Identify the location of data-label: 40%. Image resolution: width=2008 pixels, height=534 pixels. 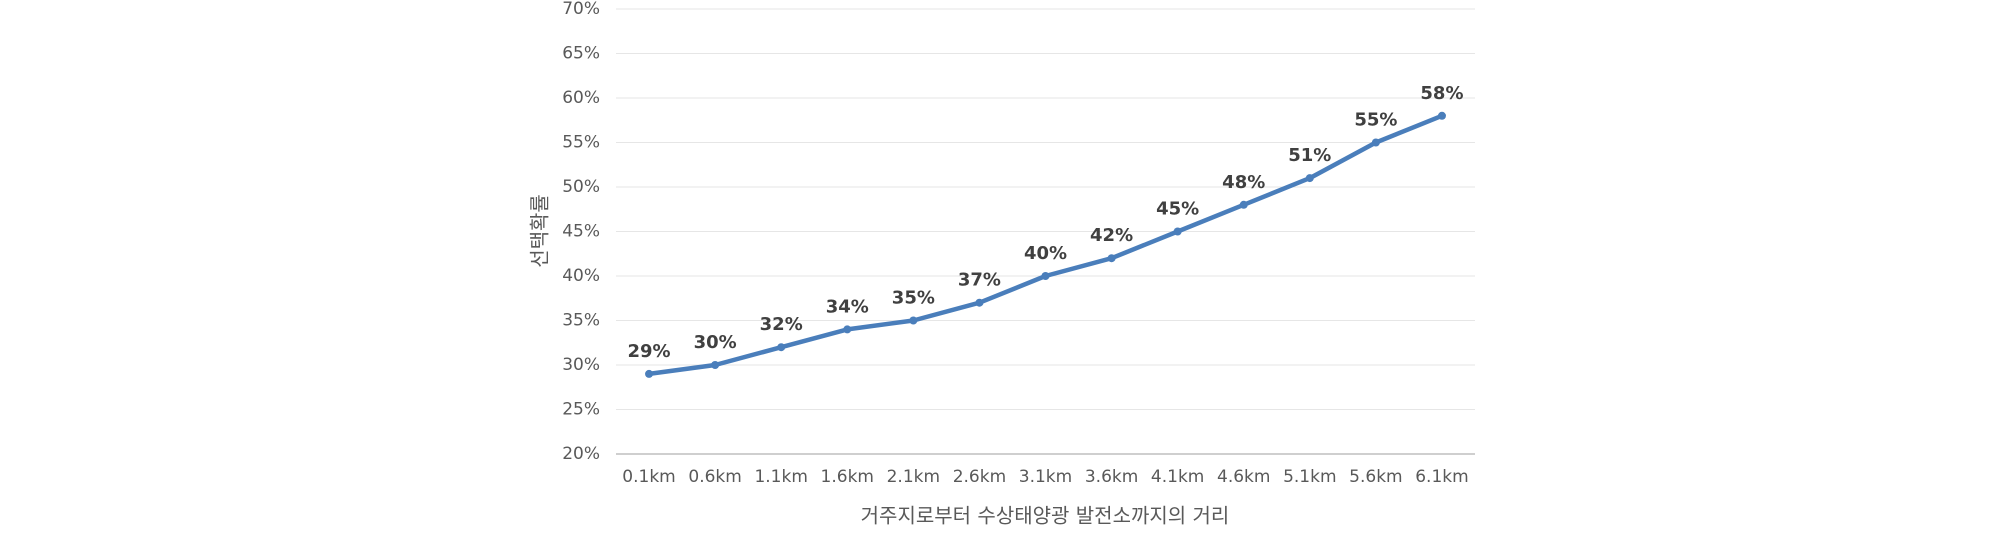
(1045, 253).